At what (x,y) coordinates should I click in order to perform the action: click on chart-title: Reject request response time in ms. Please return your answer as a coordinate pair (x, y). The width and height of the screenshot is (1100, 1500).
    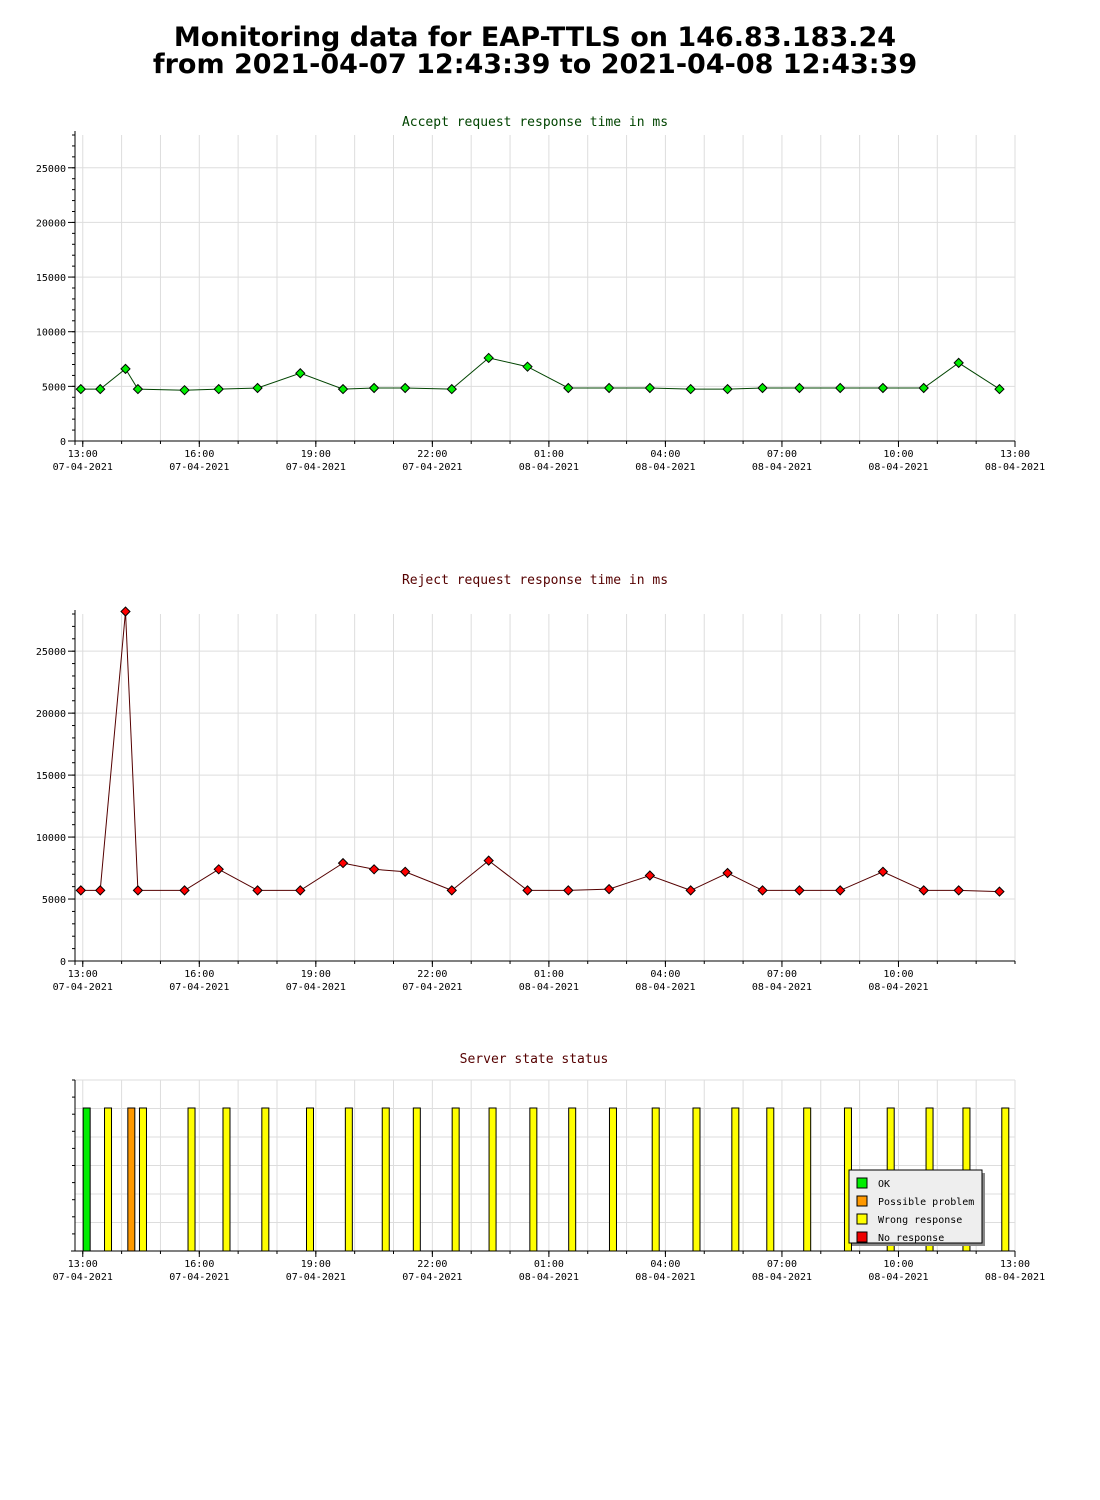
    Looking at the image, I should click on (535, 580).